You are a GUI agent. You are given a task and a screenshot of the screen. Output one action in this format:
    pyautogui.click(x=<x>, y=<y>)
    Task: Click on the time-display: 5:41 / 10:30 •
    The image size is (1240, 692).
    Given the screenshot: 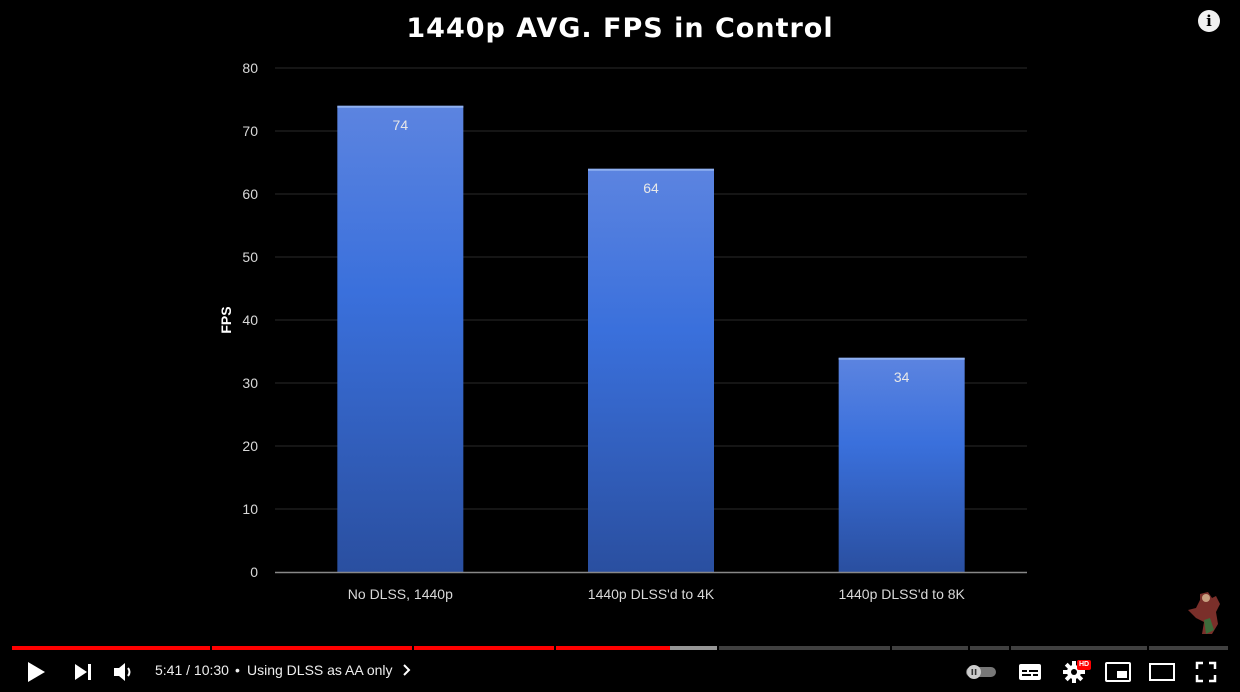 What is the action you would take?
    pyautogui.click(x=200, y=670)
    